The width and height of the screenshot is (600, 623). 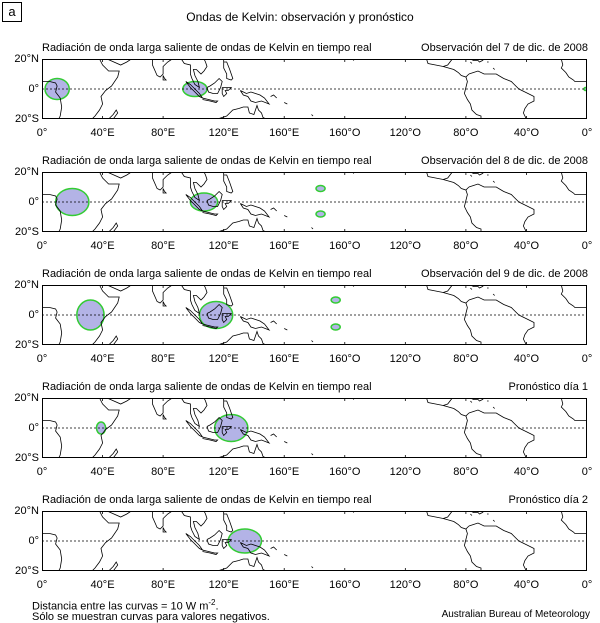 What do you see at coordinates (504, 274) in the screenshot?
I see `panel-date: Observación del 9 de dic. de 2008` at bounding box center [504, 274].